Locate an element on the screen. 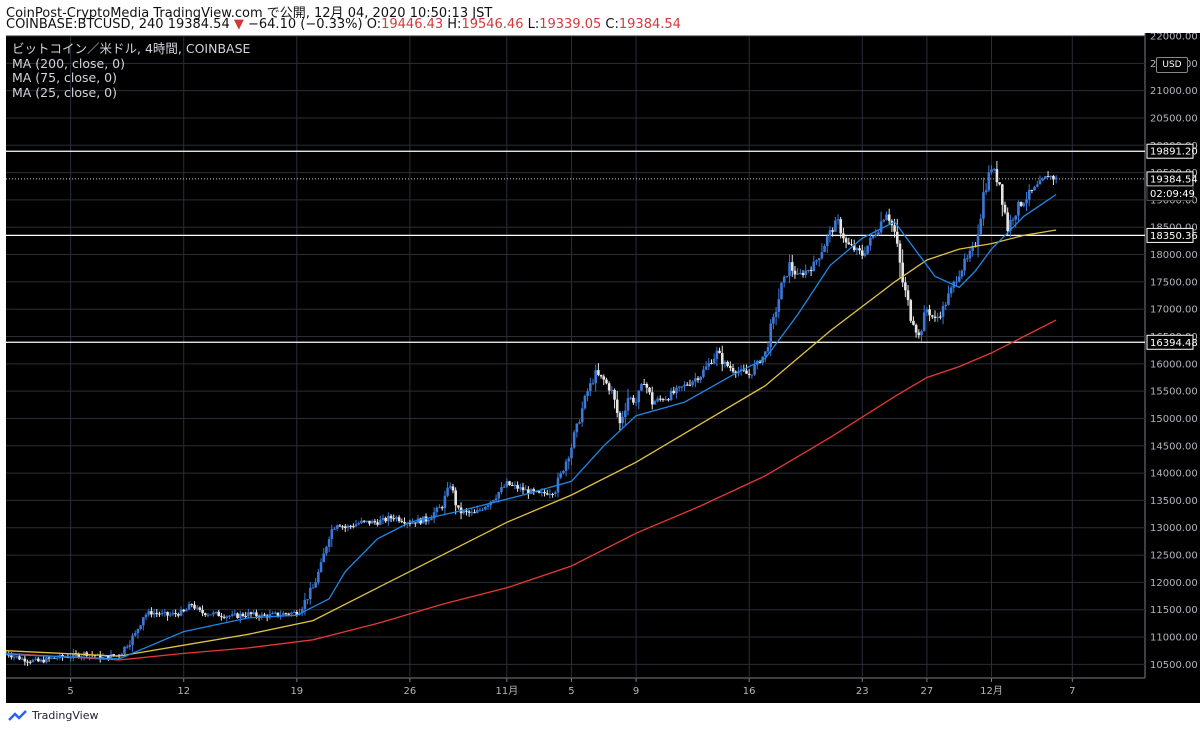  low-value: 19339.05 is located at coordinates (570, 24).